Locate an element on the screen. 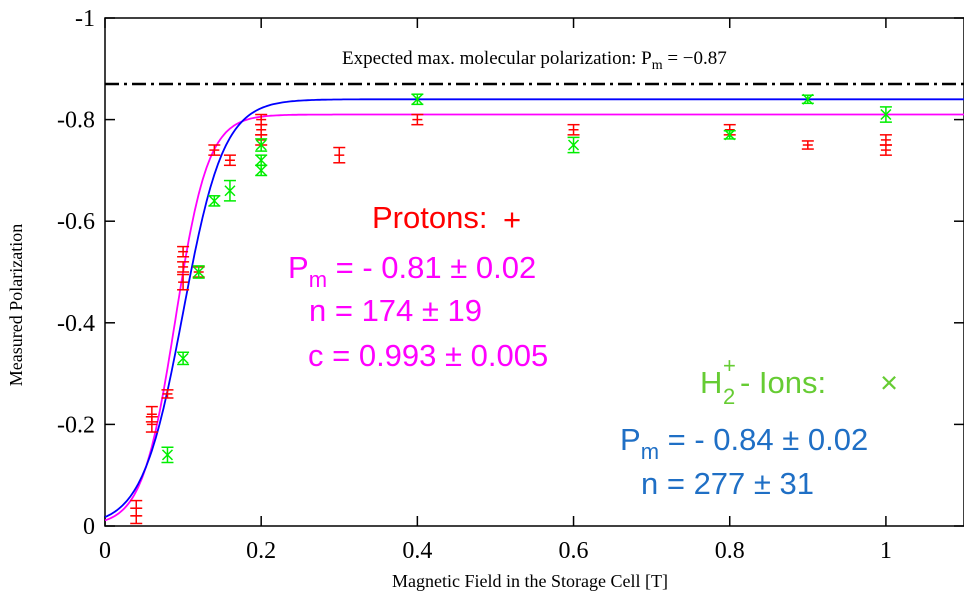  x-axis-label: Magnetic Field in the Storage Cell [T] is located at coordinates (530, 581).